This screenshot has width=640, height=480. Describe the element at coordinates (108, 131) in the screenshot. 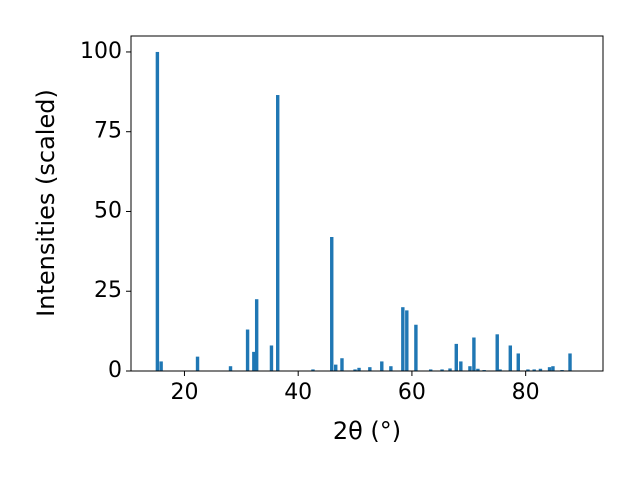

I see `y-tick-label: 75` at that location.